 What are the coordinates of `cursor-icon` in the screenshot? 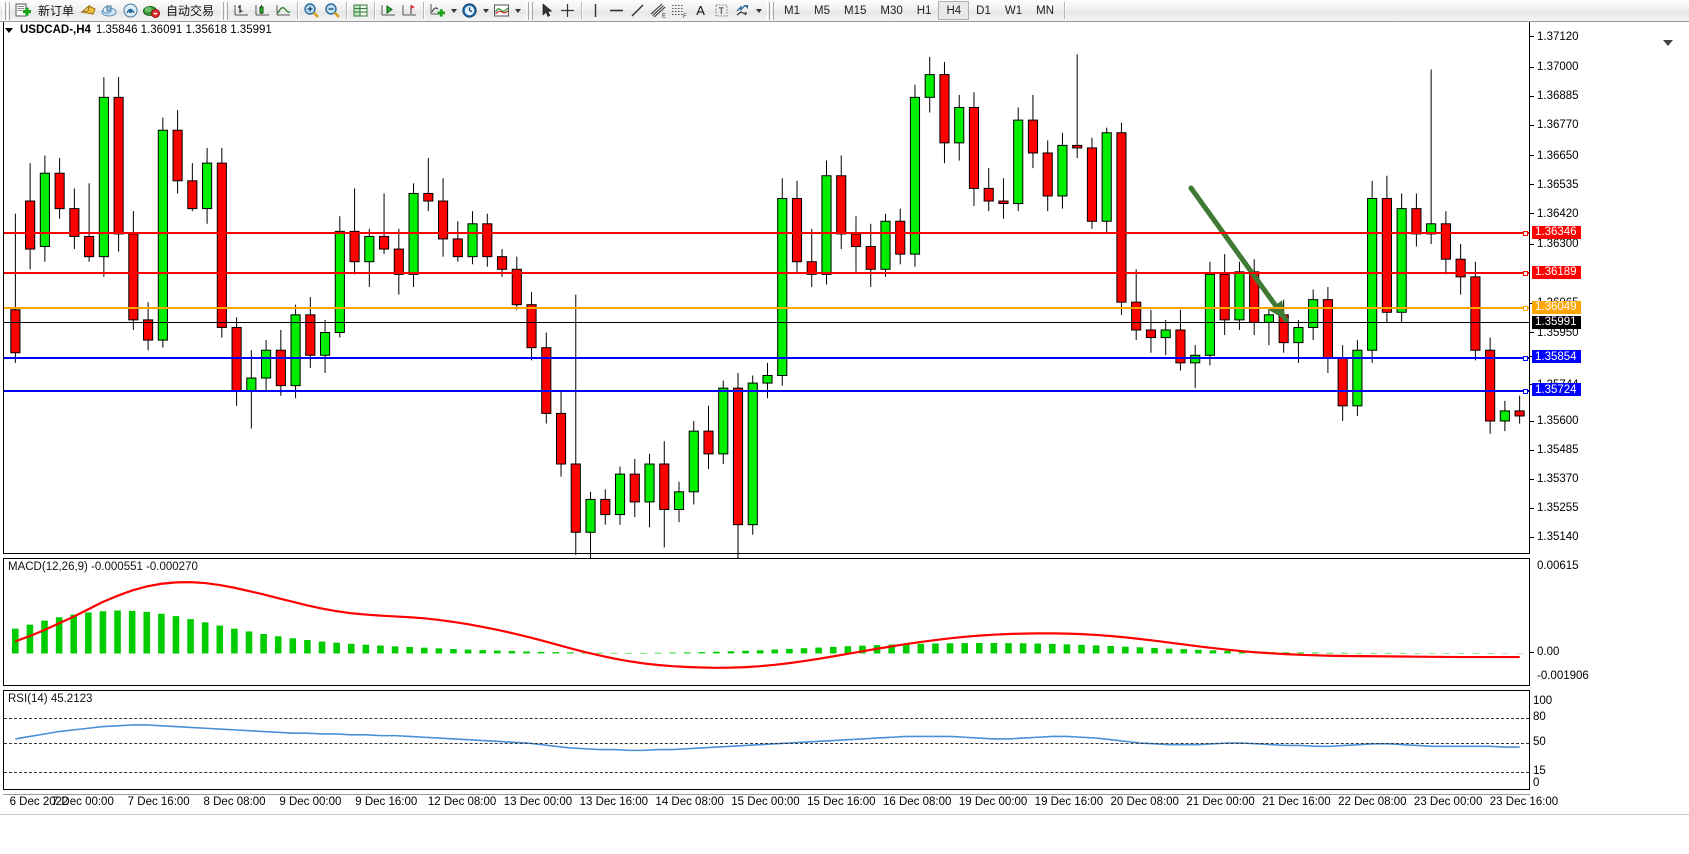 It's located at (546, 11).